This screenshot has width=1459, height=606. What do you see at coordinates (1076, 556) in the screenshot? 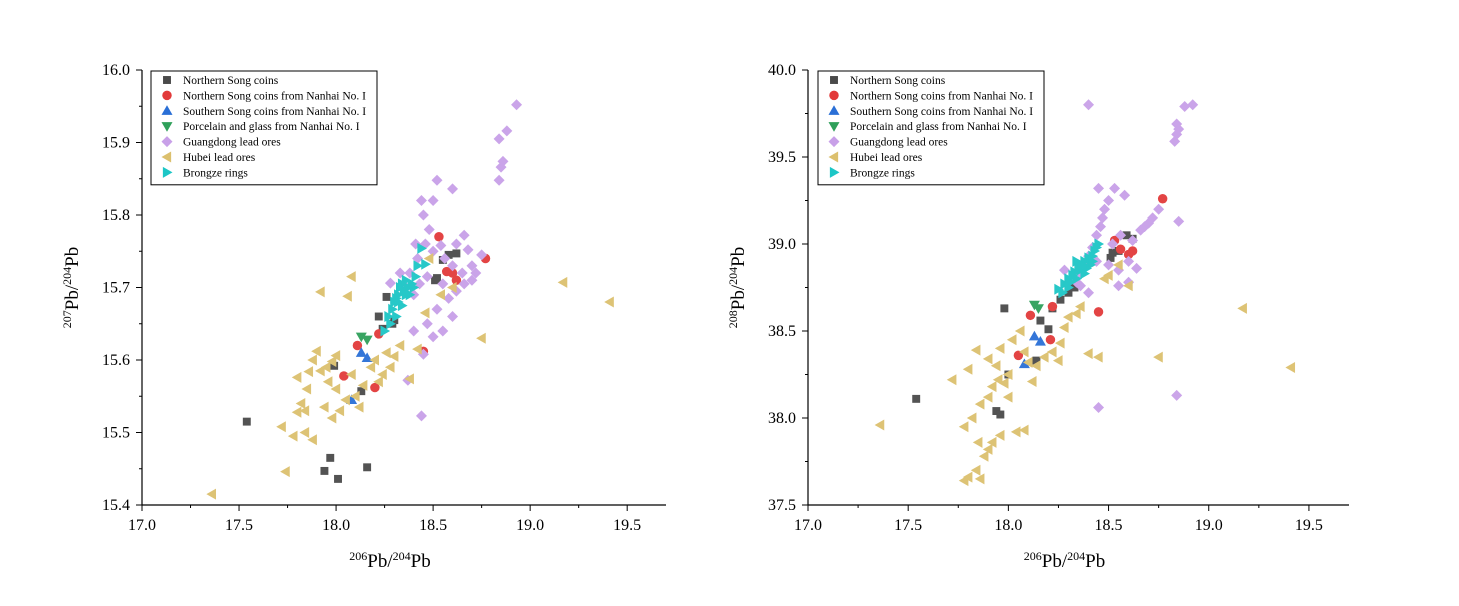
I see `axis-label-part: 204` at bounding box center [1076, 556].